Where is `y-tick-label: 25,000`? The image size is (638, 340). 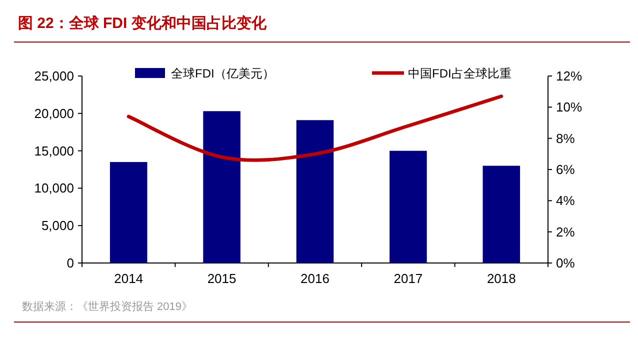
y-tick-label: 25,000 is located at coordinates (54, 76).